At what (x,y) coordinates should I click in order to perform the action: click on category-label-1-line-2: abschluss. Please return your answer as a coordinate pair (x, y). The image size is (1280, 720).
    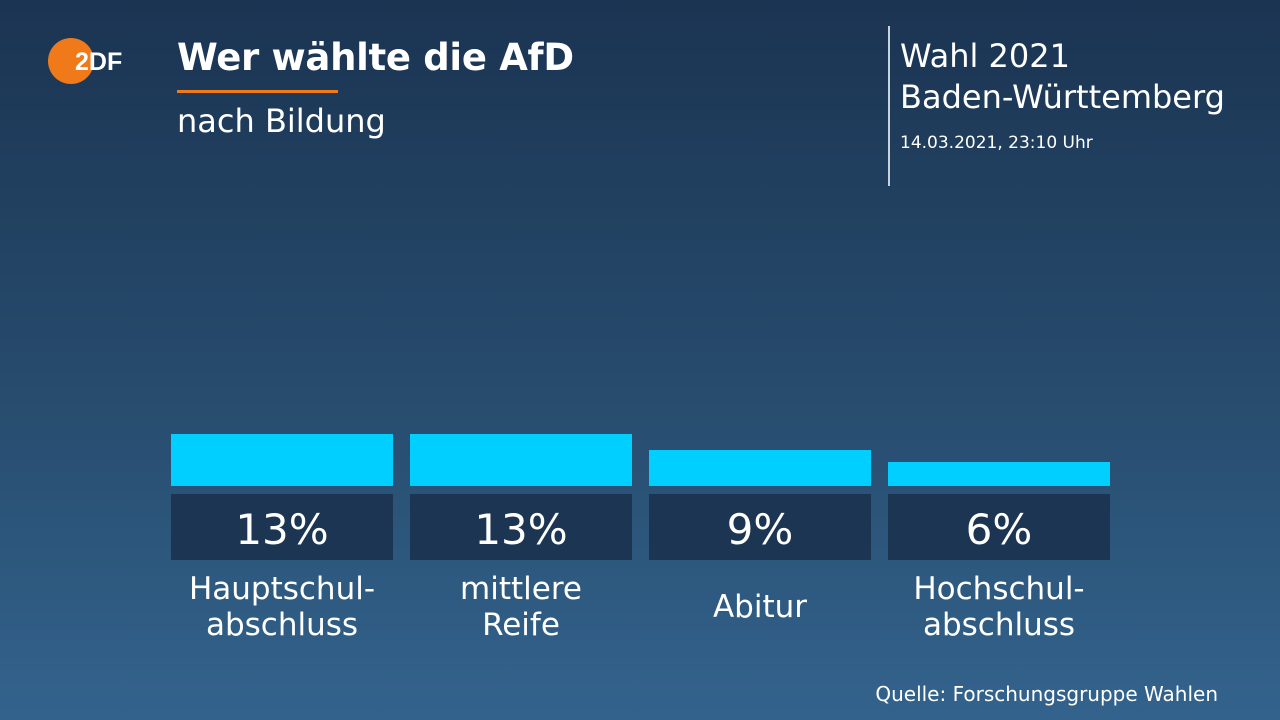
    Looking at the image, I should click on (282, 625).